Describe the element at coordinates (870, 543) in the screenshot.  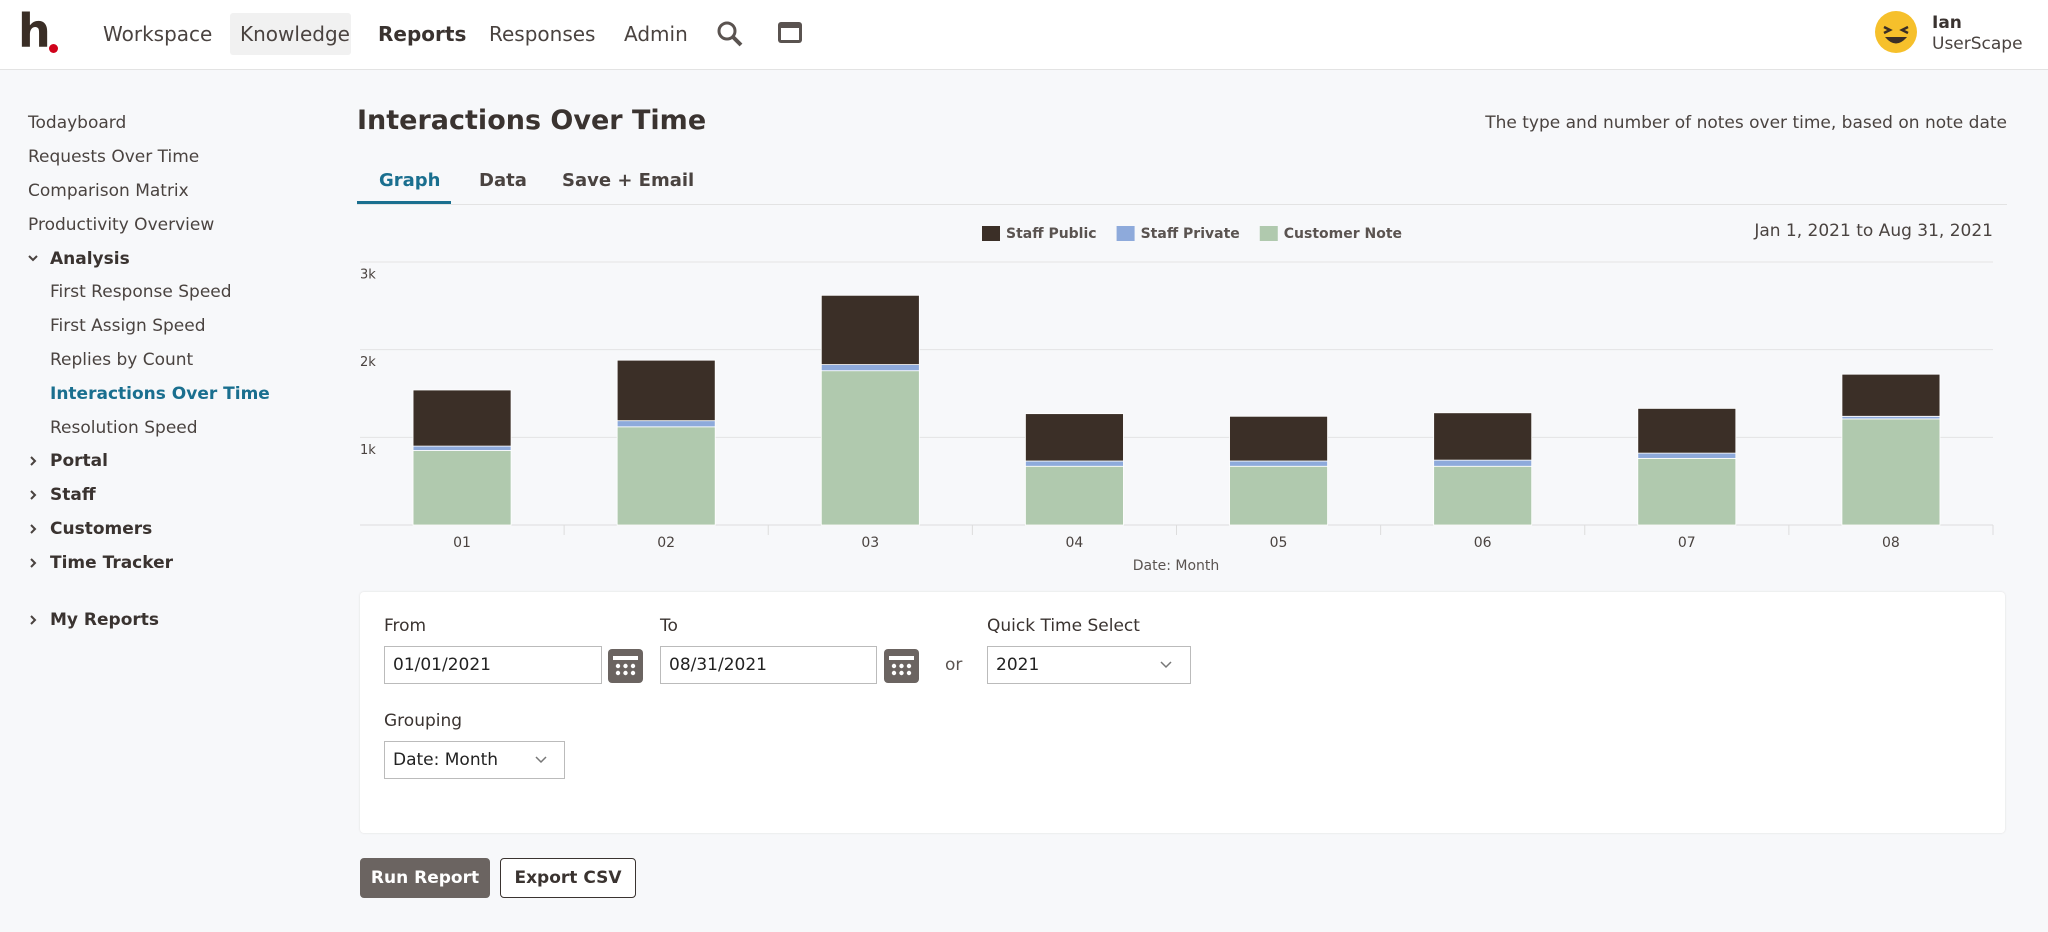
I see `x-tick-label: 03` at that location.